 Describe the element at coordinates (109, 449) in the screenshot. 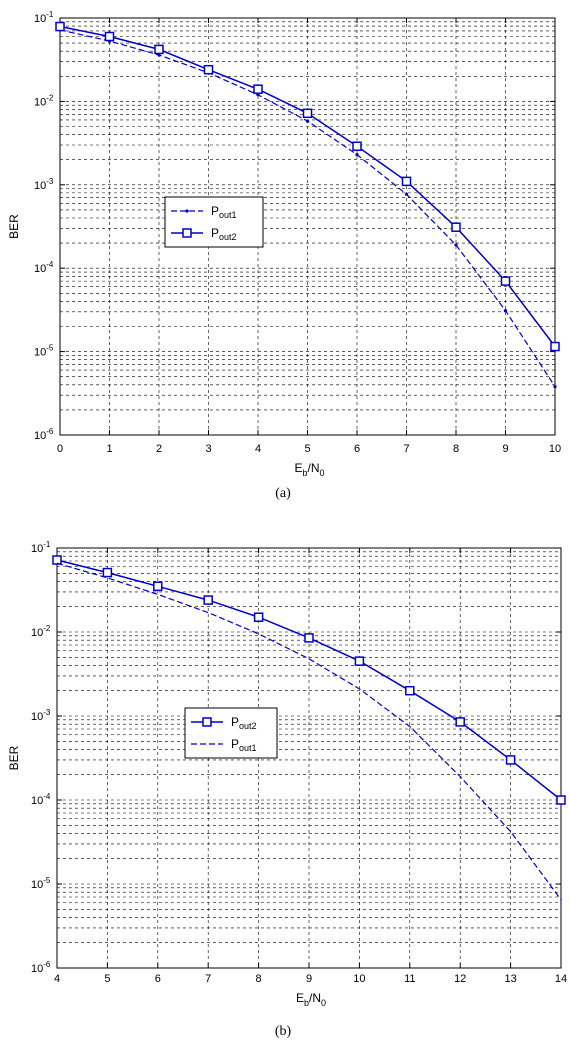

I see `x-tick-label: 1` at that location.